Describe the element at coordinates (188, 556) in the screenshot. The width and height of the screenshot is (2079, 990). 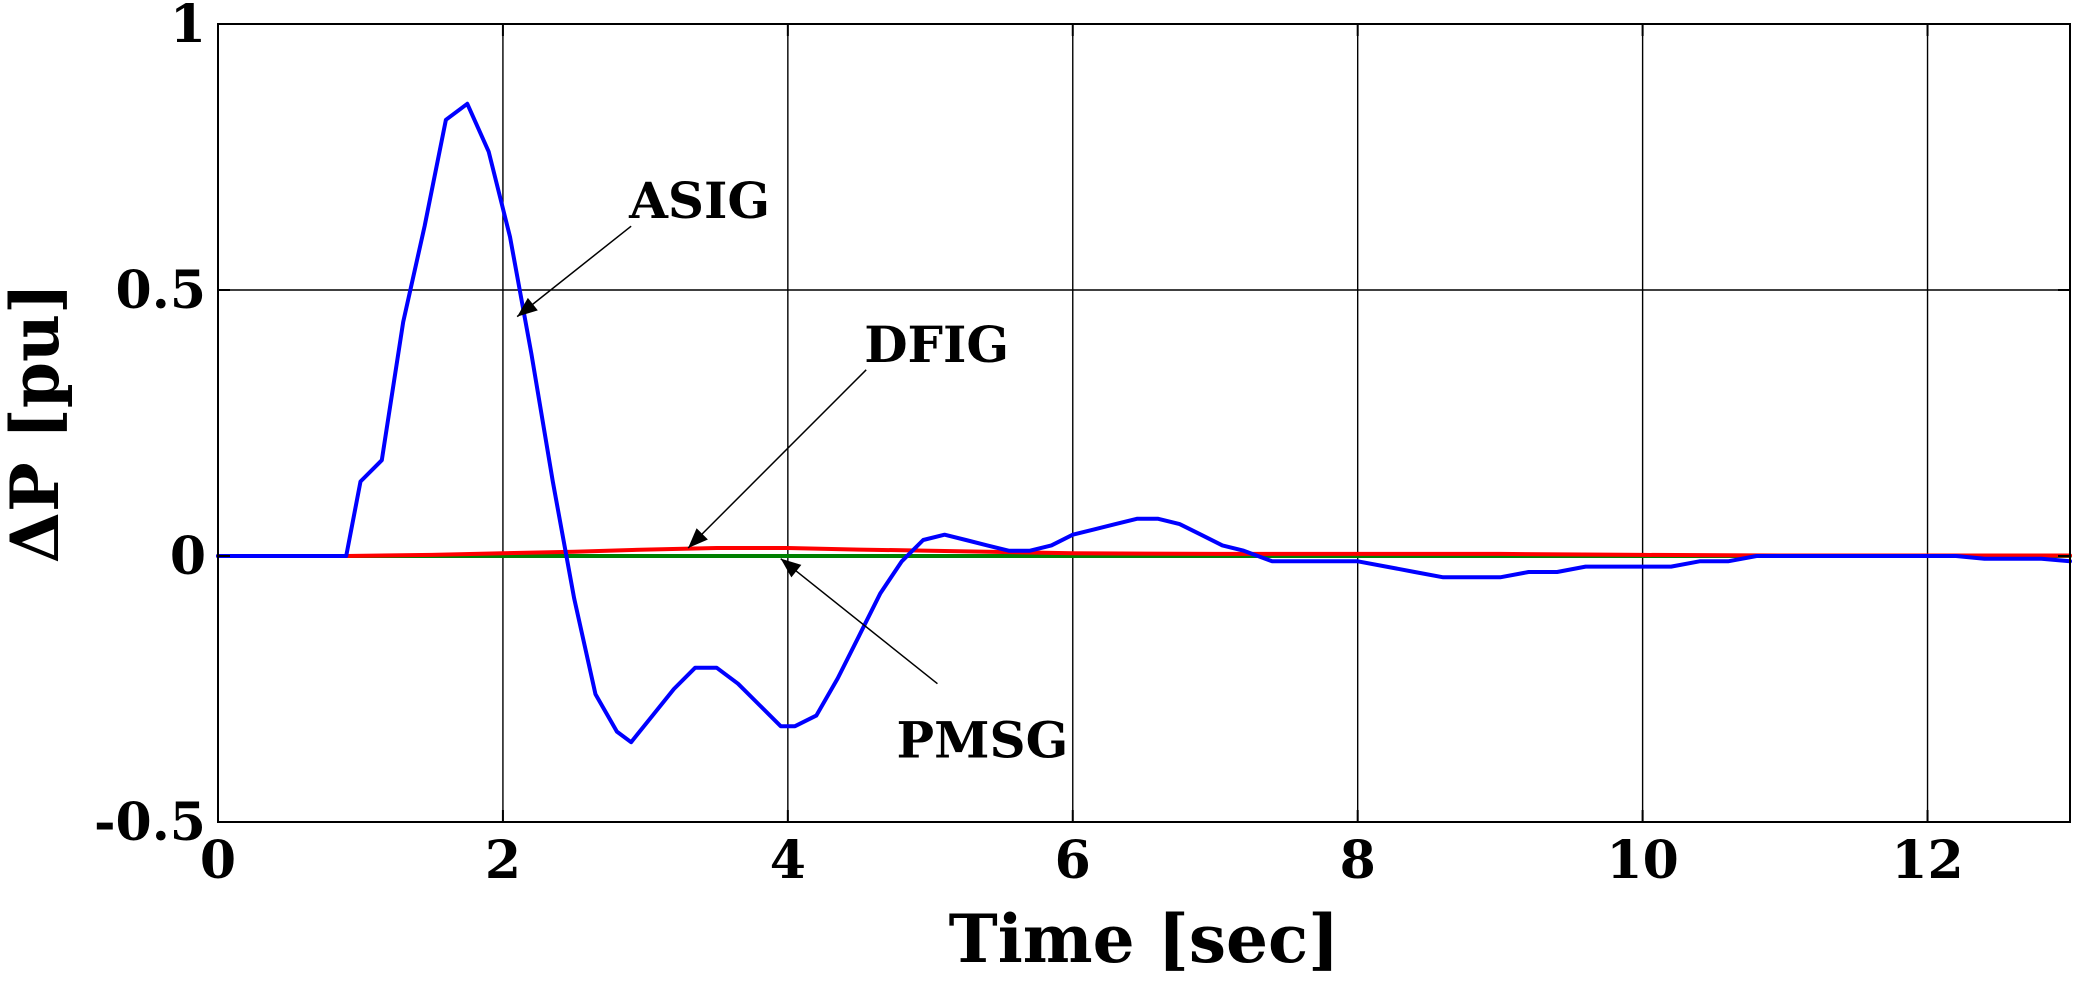
I see `y-tick-label: 0` at that location.